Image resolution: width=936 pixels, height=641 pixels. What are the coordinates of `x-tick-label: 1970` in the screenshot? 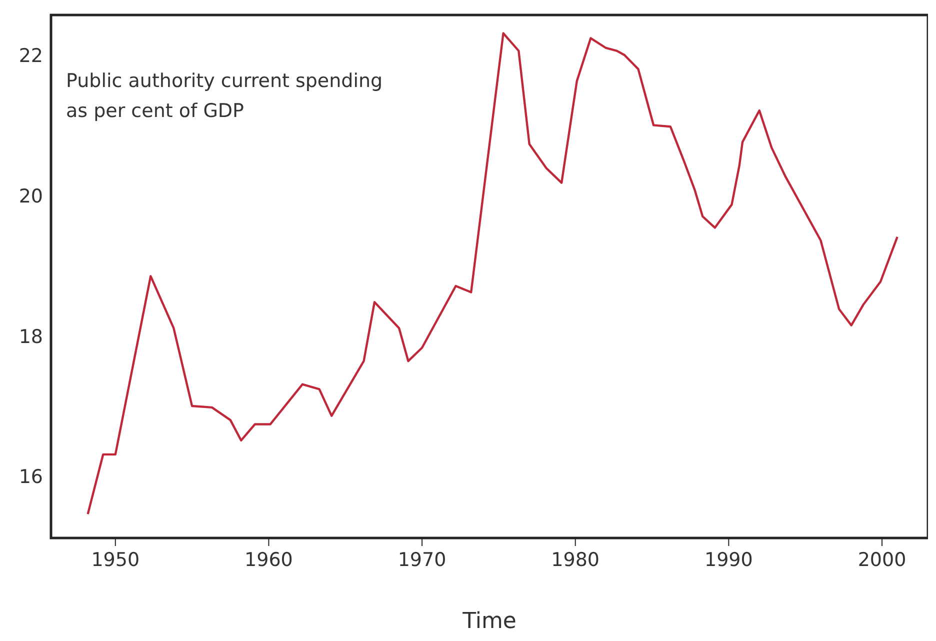 It's located at (422, 560).